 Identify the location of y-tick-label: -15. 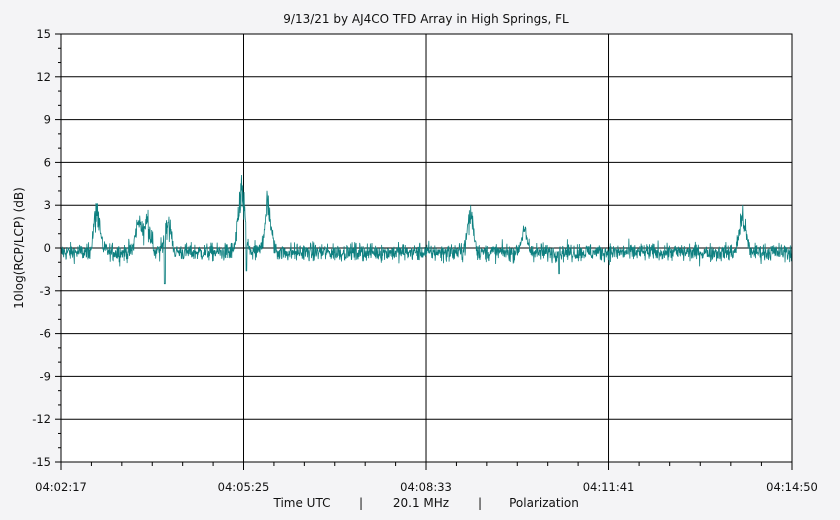
(41, 462).